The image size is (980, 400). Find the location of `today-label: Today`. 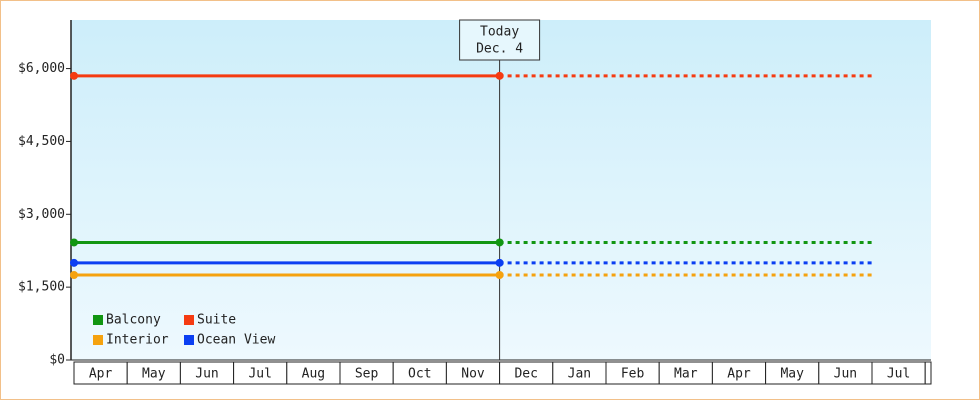

today-label: Today is located at coordinates (499, 32).